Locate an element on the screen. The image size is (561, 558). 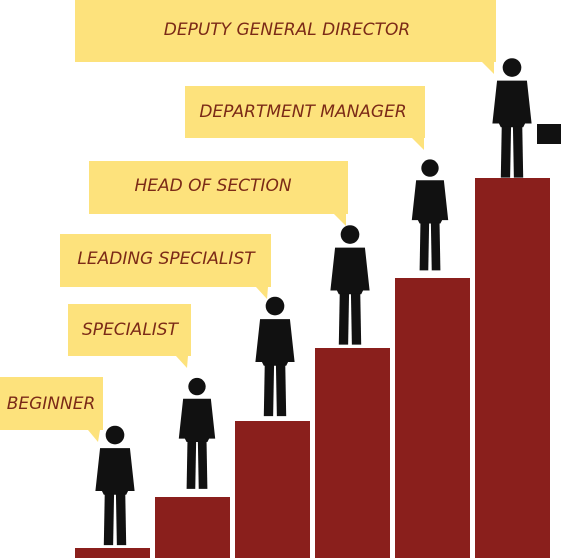
level-label: BEGINNER is located at coordinates (51, 404).